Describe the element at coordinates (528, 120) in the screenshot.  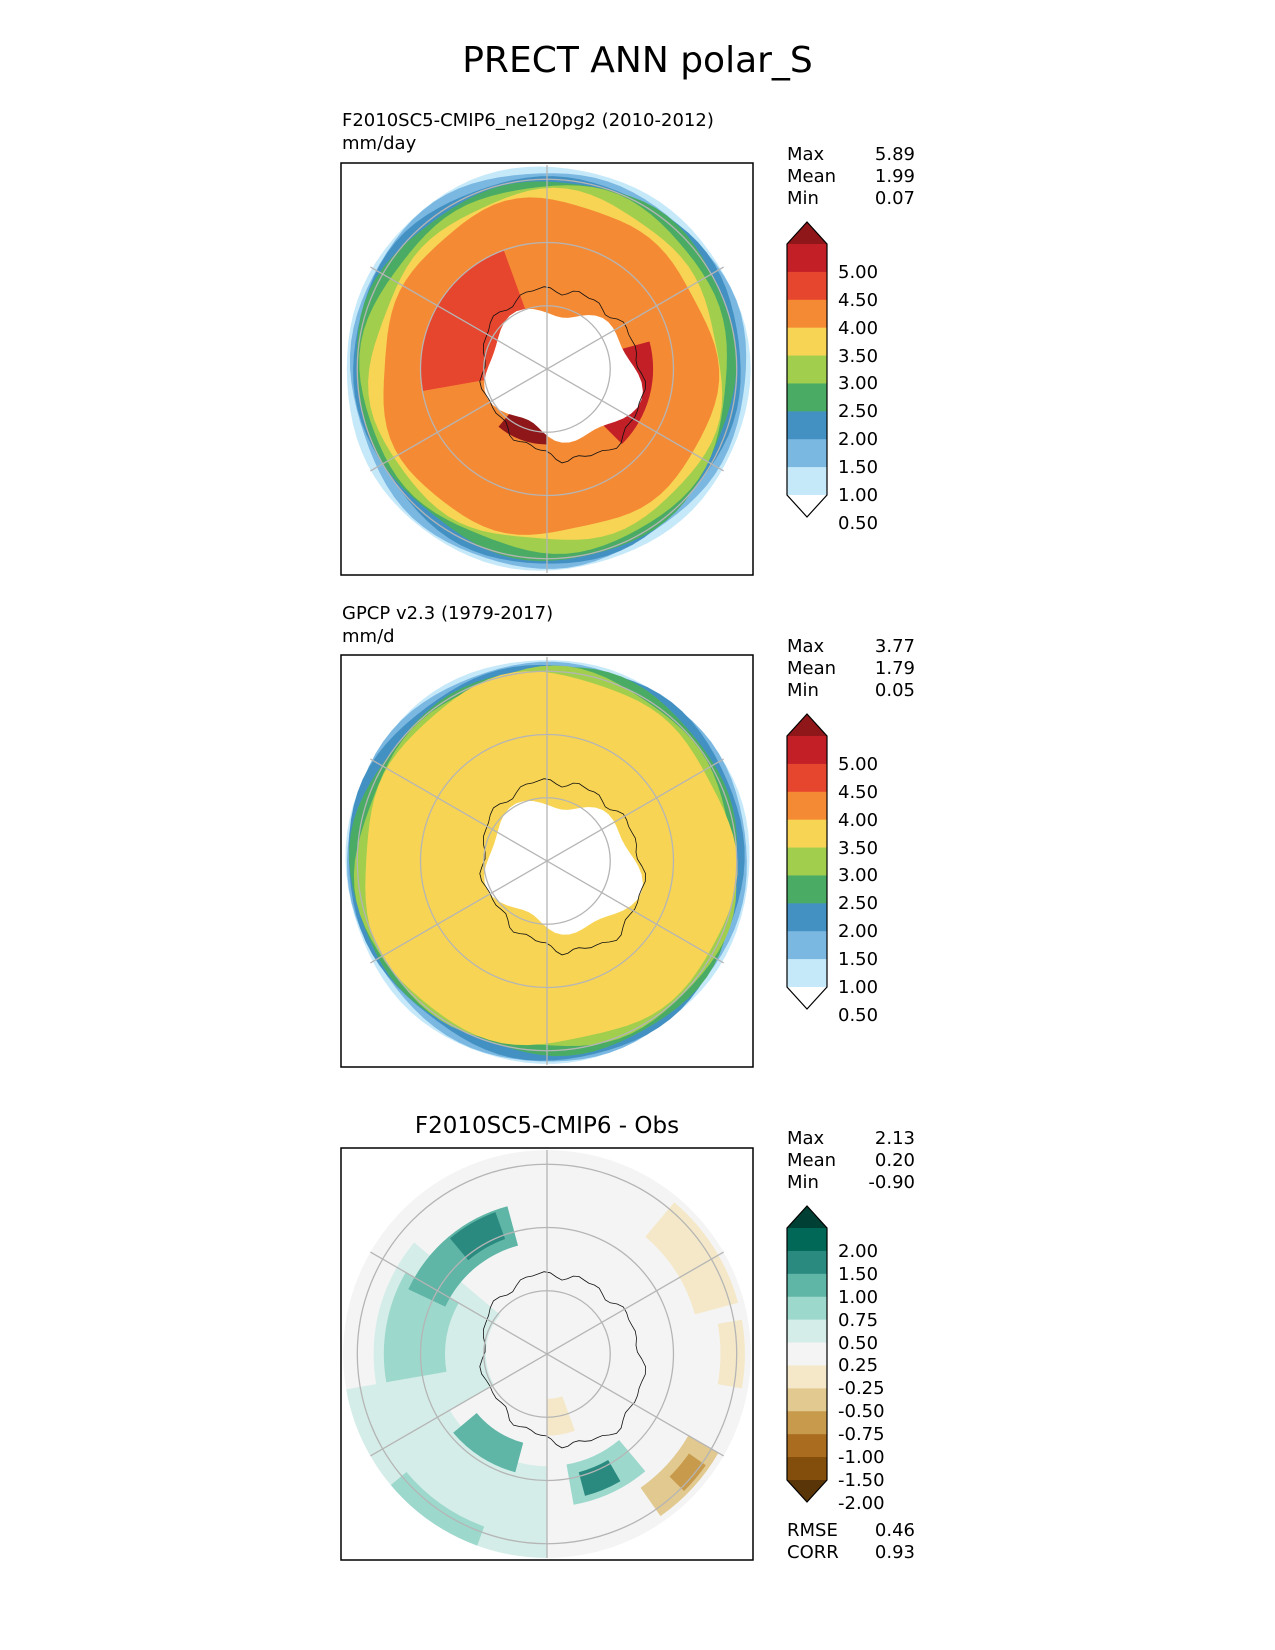
I see `panel1-title: F2010SC5-CMIP6_ne120pg2 (2010-2012)` at that location.